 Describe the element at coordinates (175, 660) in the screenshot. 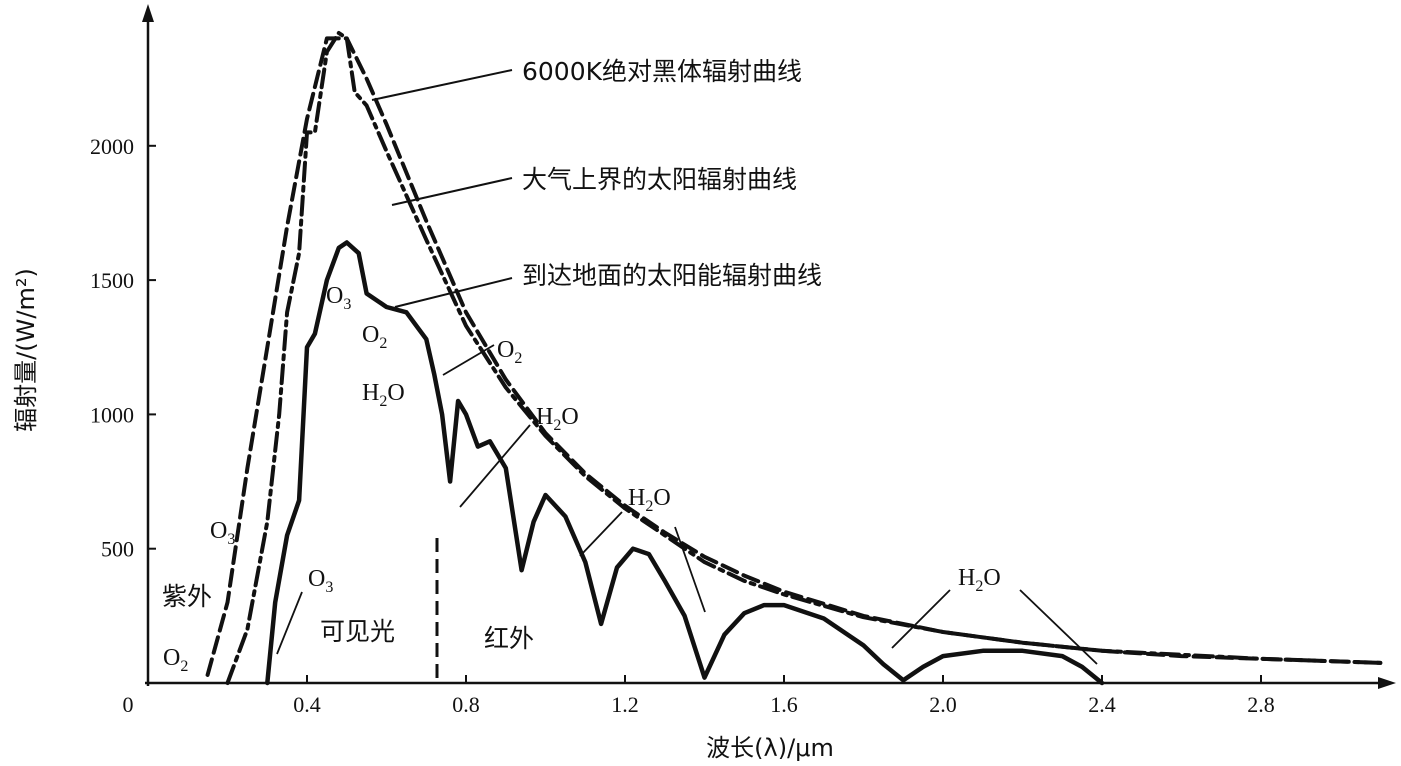

I see `absorption-o2-uv: O2` at that location.